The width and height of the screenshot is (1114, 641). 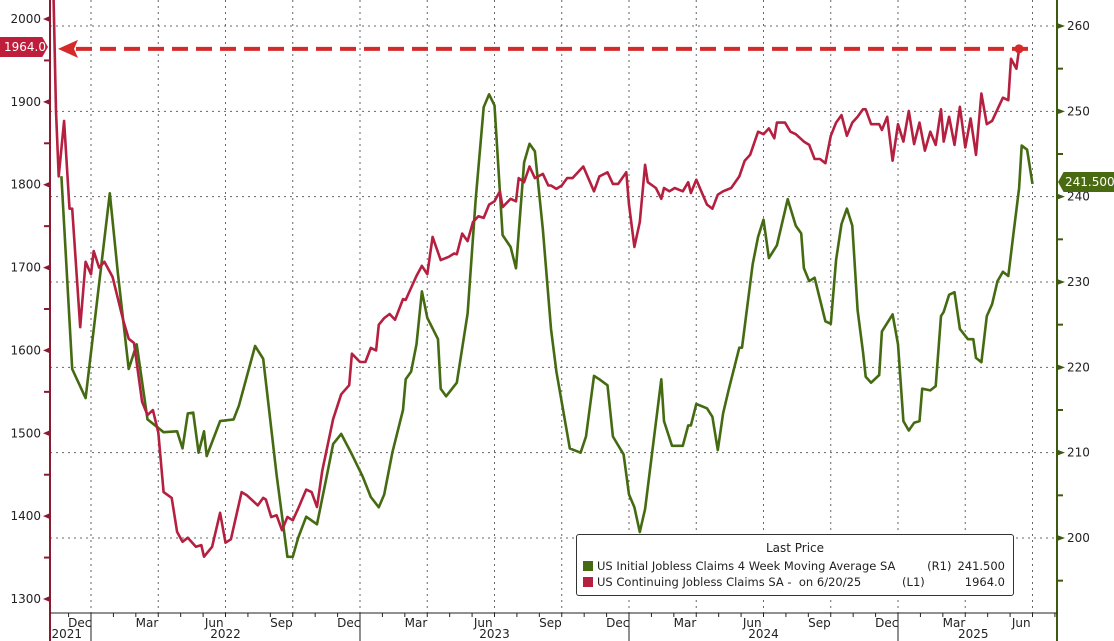 I want to click on reference-arrowhead-icon, so click(x=68, y=48).